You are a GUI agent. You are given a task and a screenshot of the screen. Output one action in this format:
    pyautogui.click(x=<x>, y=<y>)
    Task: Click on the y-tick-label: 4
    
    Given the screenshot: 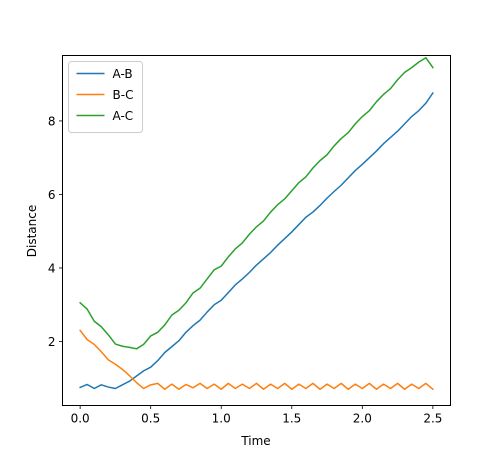 What is the action you would take?
    pyautogui.click(x=52, y=268)
    